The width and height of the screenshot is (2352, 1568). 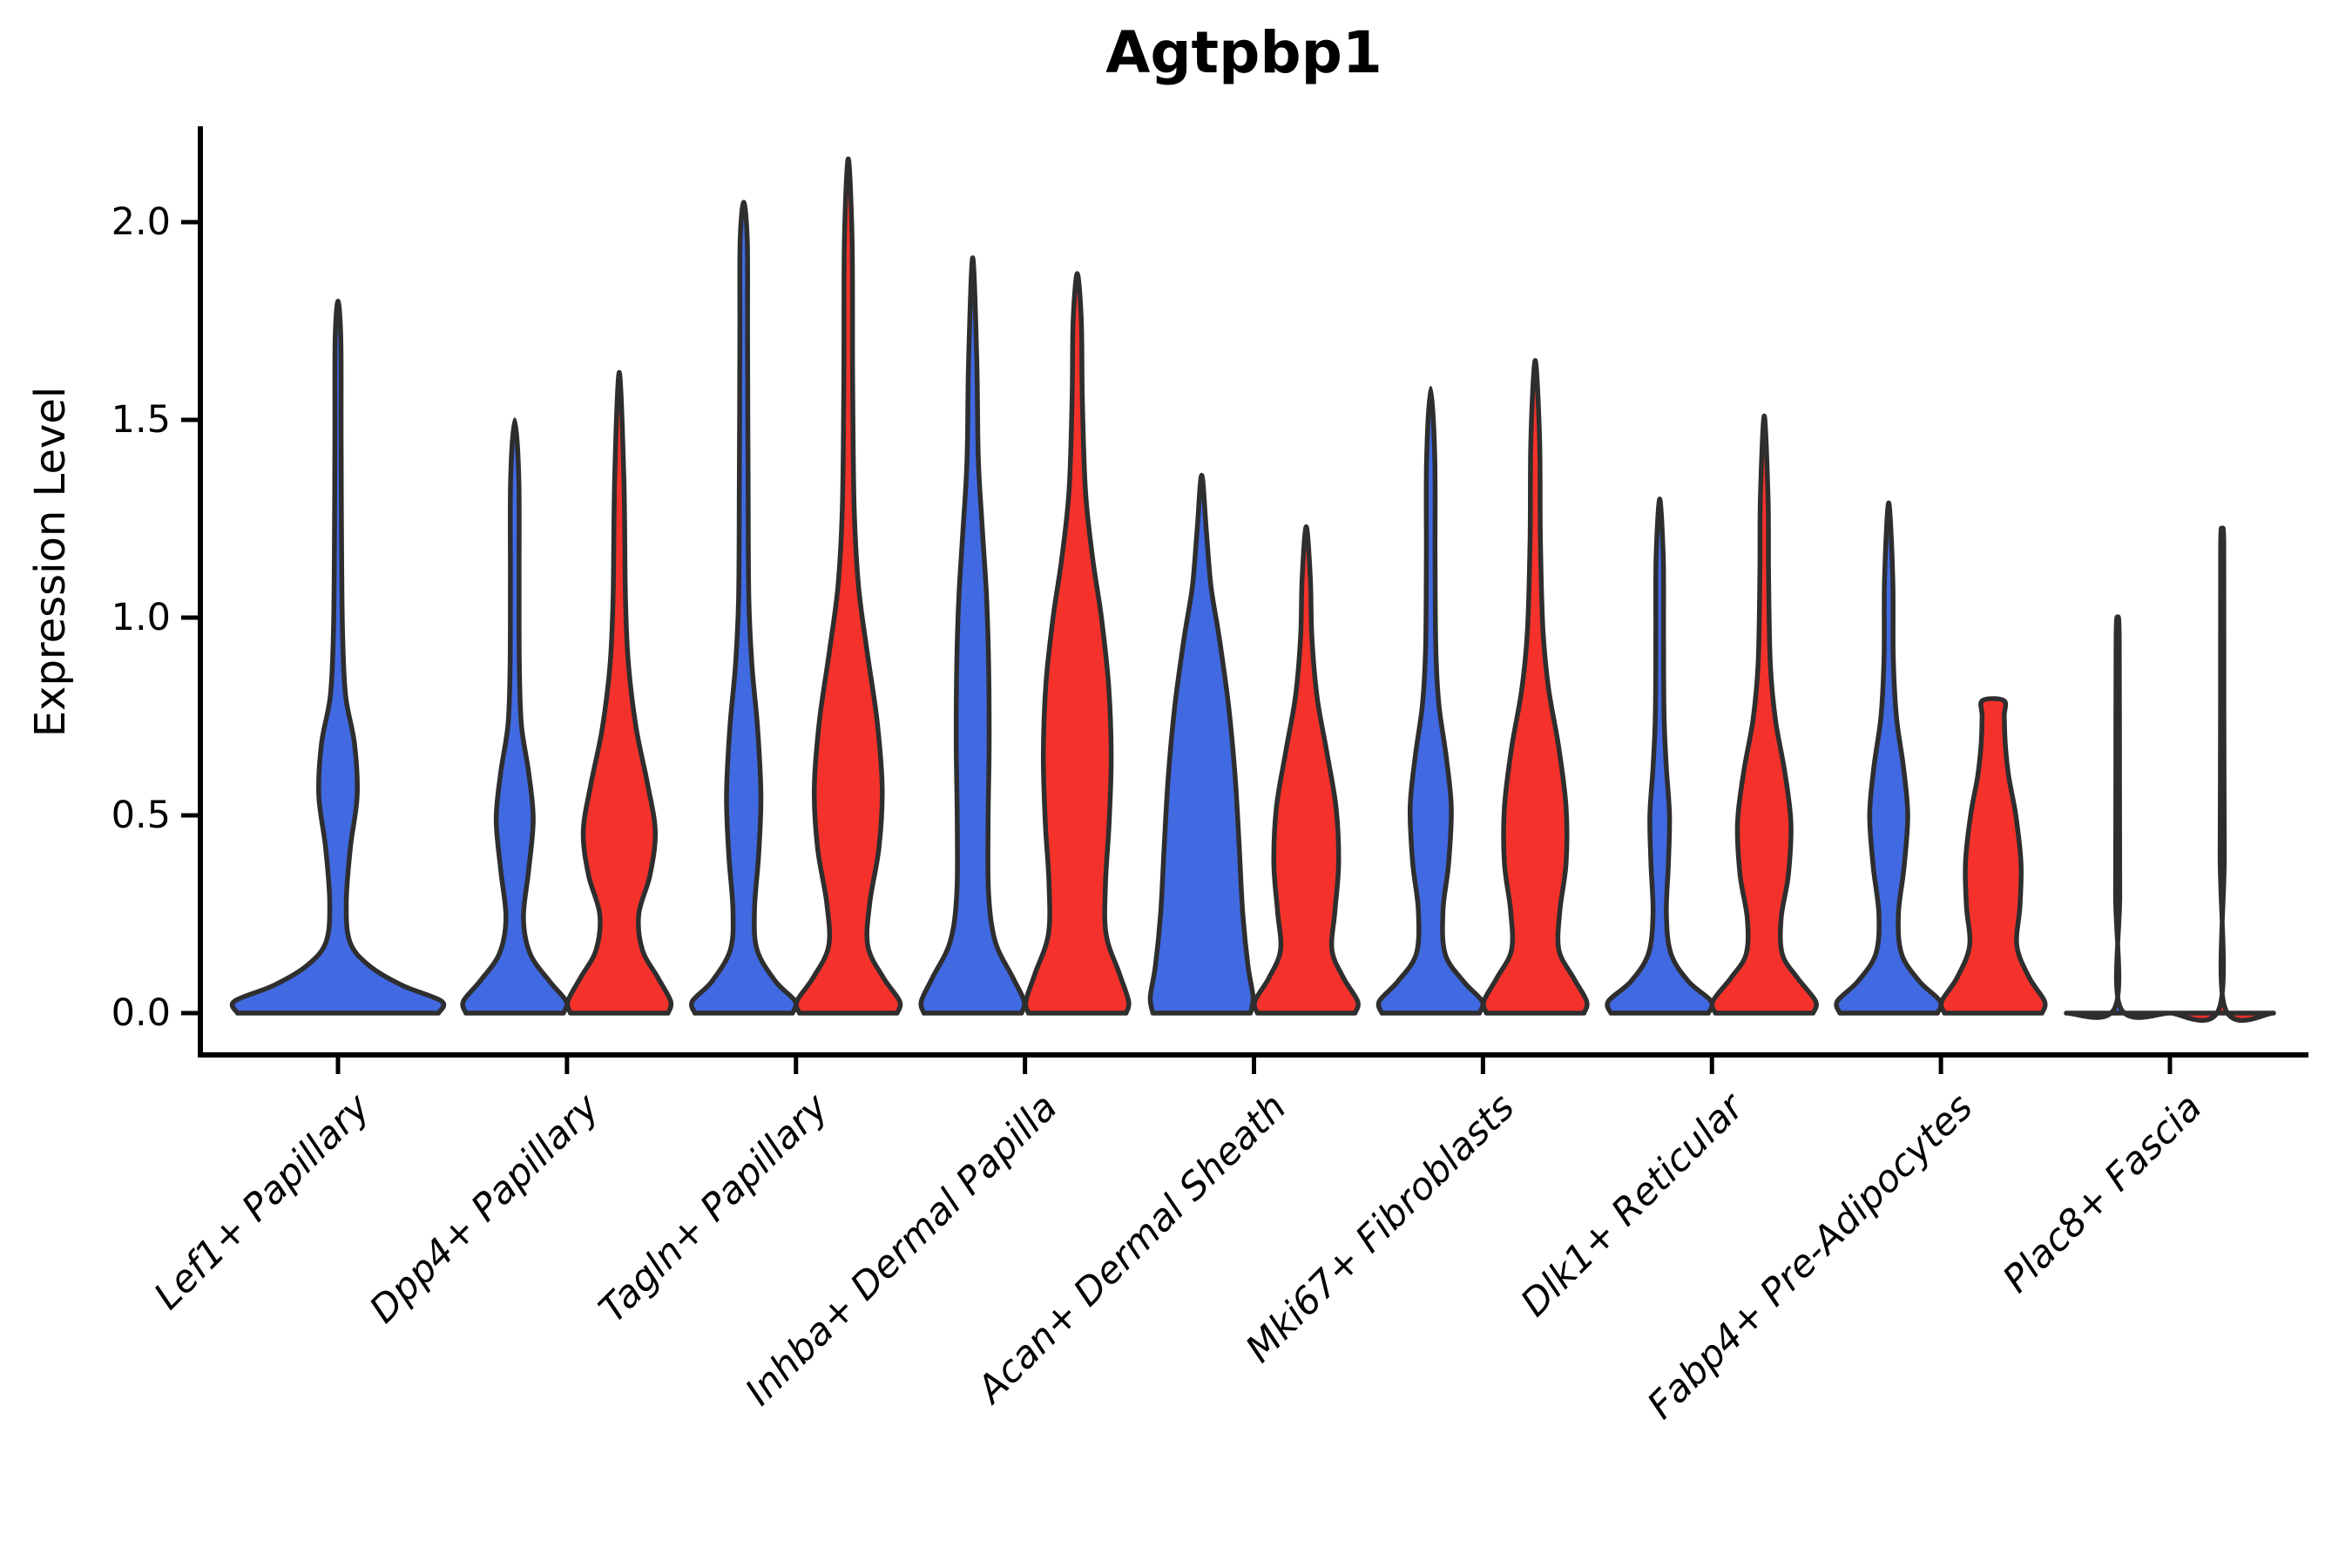 I want to click on violin-fabp4-left, so click(x=1888, y=758).